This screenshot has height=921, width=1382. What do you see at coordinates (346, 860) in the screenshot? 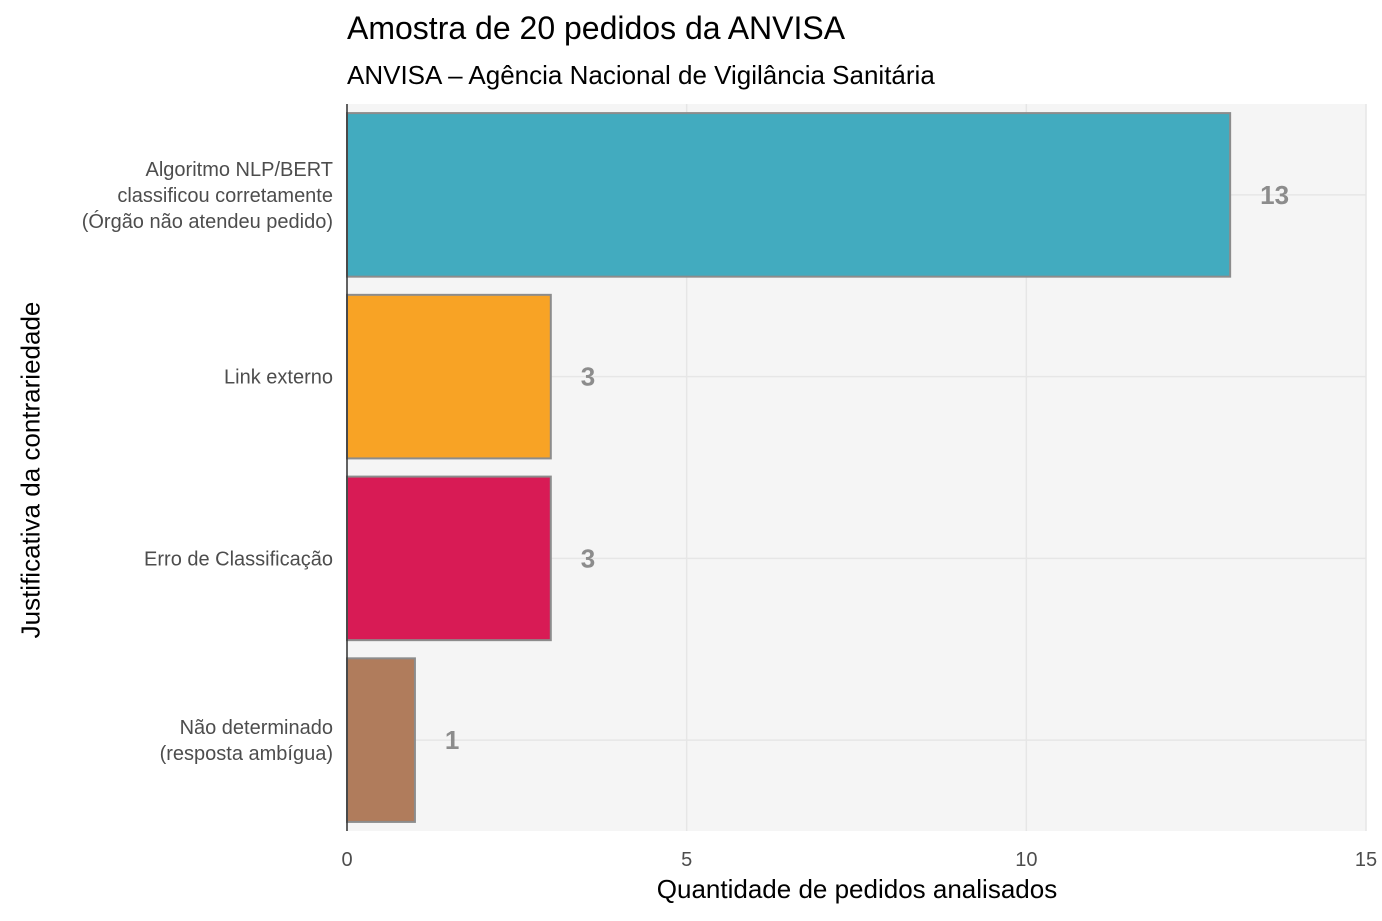
I see `x-tick-label: 0` at bounding box center [346, 860].